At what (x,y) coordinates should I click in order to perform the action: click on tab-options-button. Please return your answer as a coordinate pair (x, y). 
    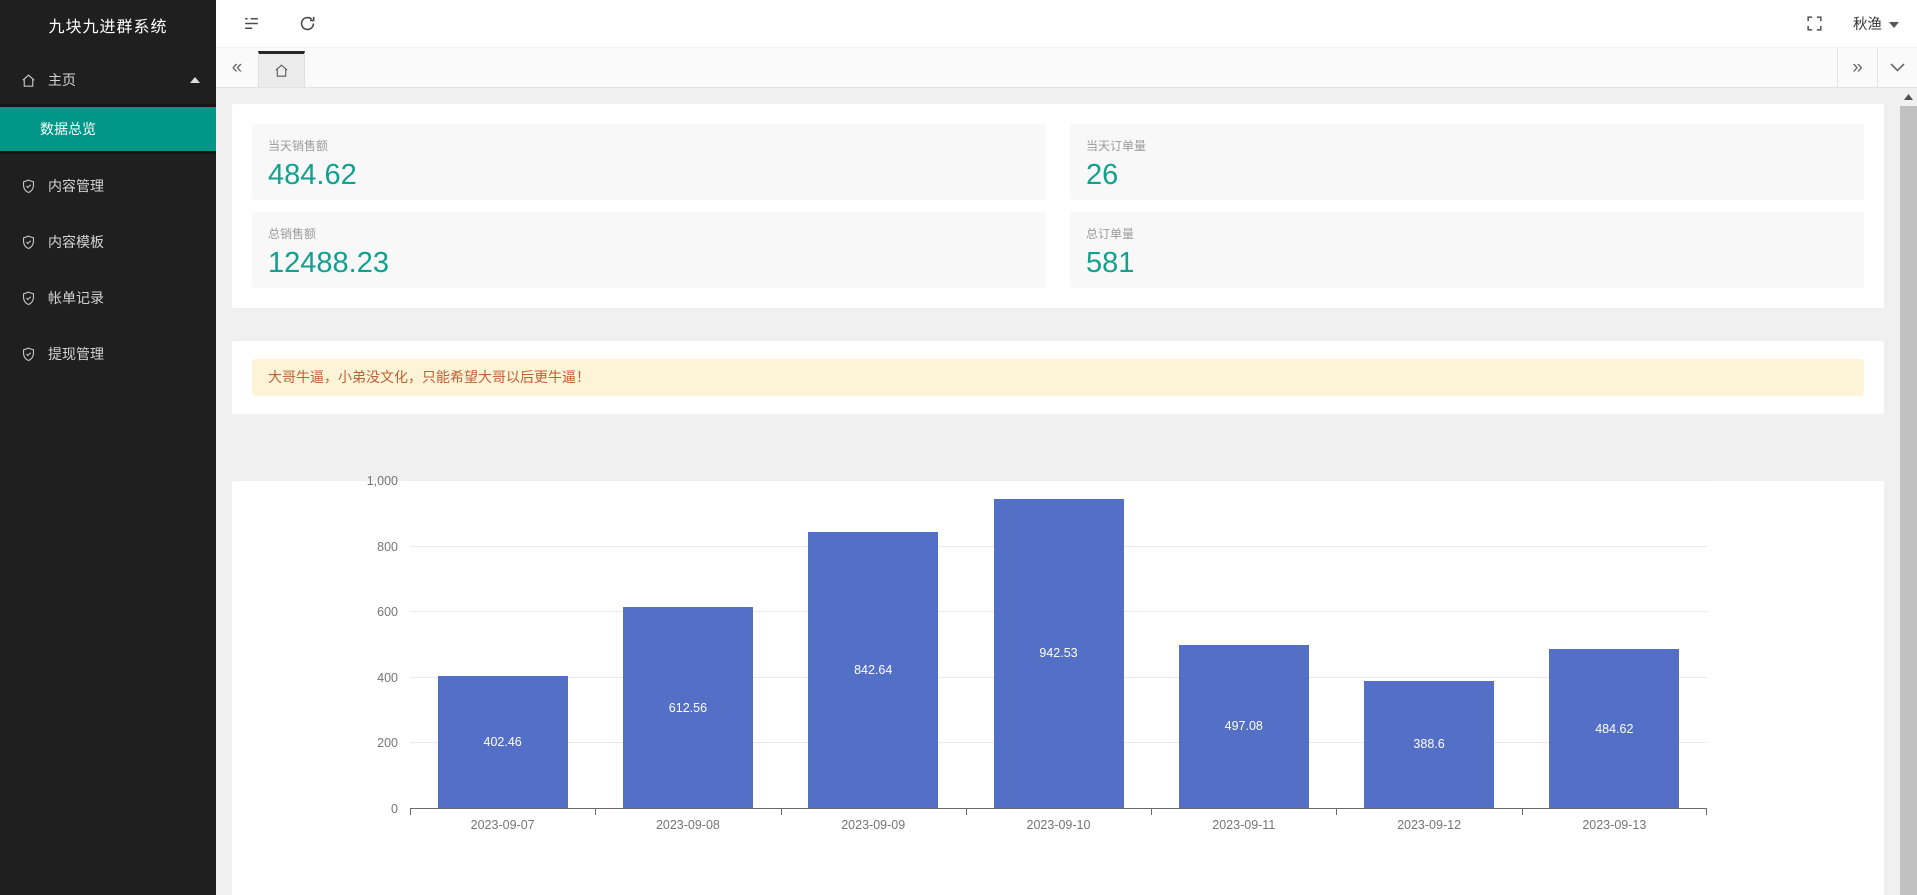
    Looking at the image, I should click on (1897, 67).